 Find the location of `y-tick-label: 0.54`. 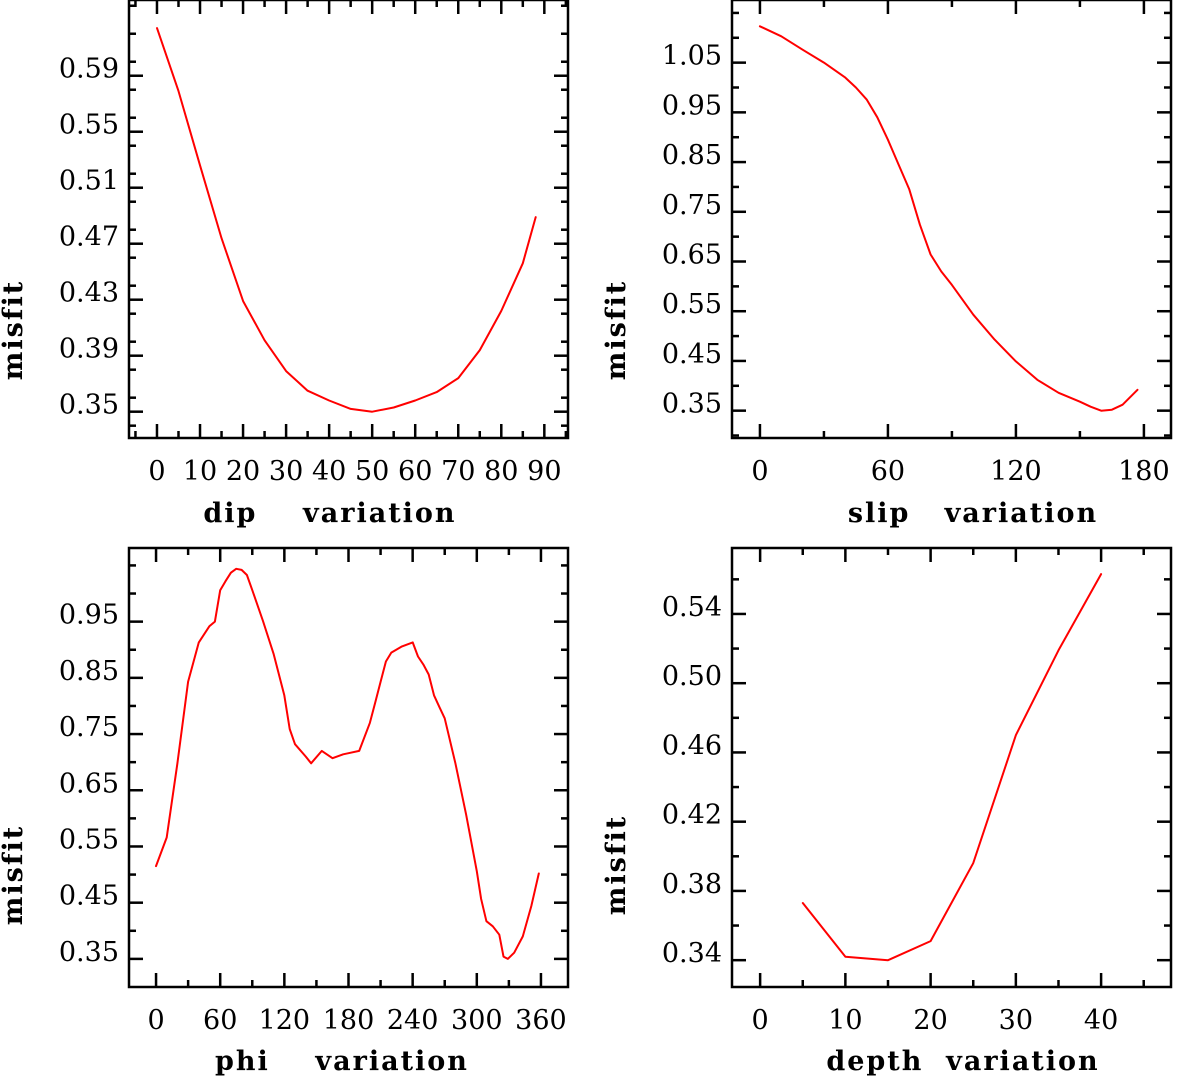

y-tick-label: 0.54 is located at coordinates (692, 607).